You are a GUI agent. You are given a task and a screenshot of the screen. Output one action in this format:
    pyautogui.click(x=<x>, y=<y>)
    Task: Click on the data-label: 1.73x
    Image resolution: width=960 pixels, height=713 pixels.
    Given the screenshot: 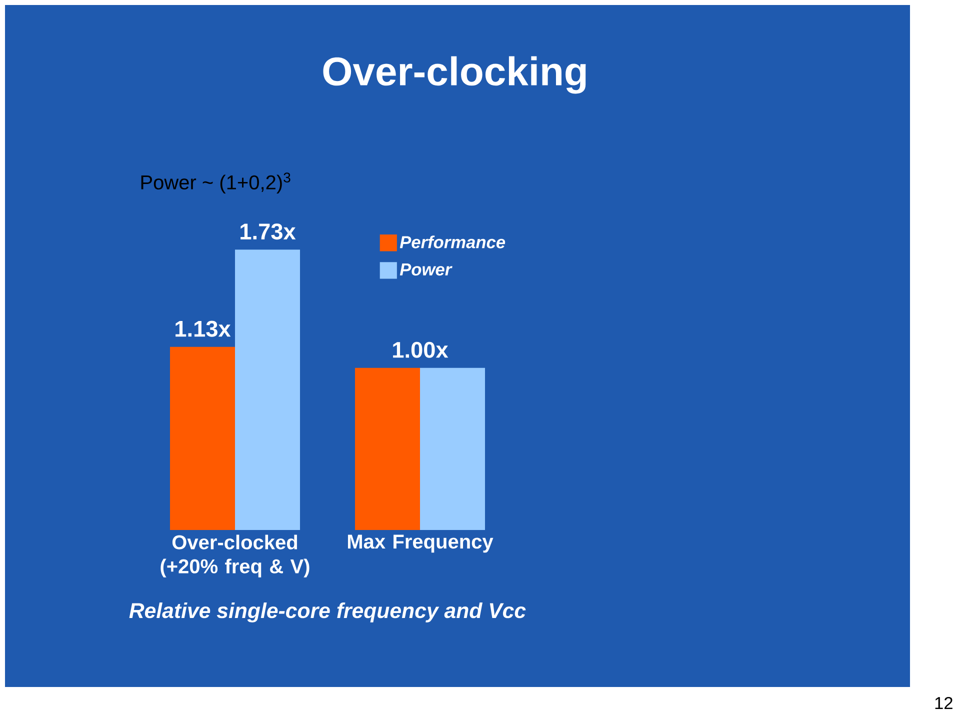 What is the action you would take?
    pyautogui.click(x=268, y=231)
    